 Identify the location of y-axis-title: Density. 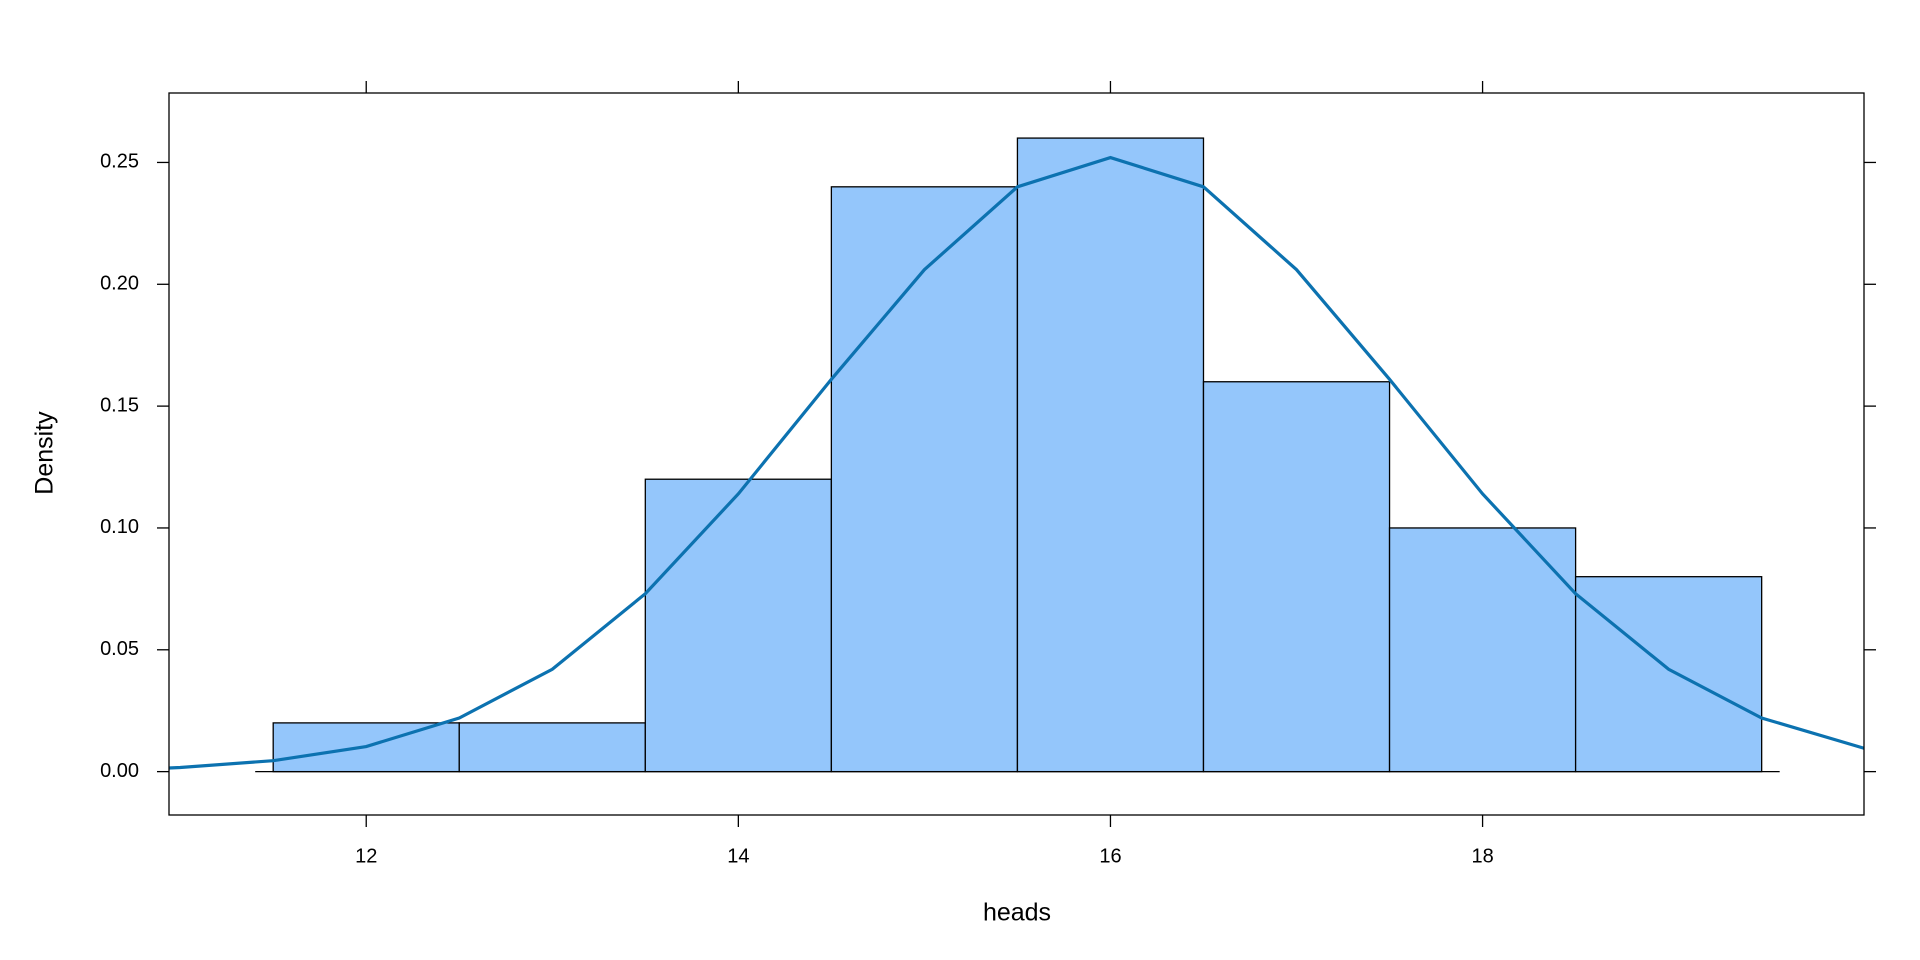
(45, 453).